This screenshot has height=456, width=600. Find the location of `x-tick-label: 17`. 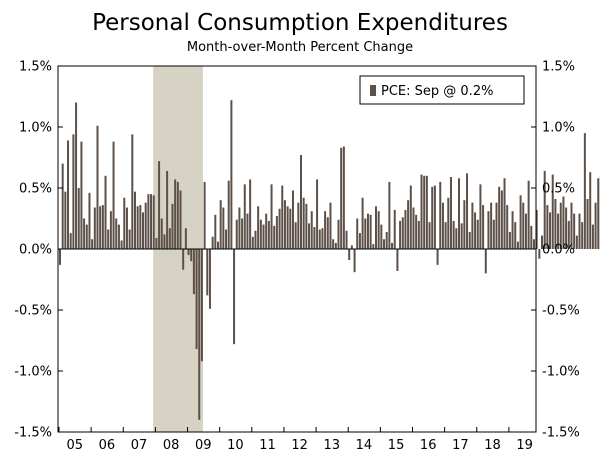

x-tick-label: 17 is located at coordinates (460, 445).